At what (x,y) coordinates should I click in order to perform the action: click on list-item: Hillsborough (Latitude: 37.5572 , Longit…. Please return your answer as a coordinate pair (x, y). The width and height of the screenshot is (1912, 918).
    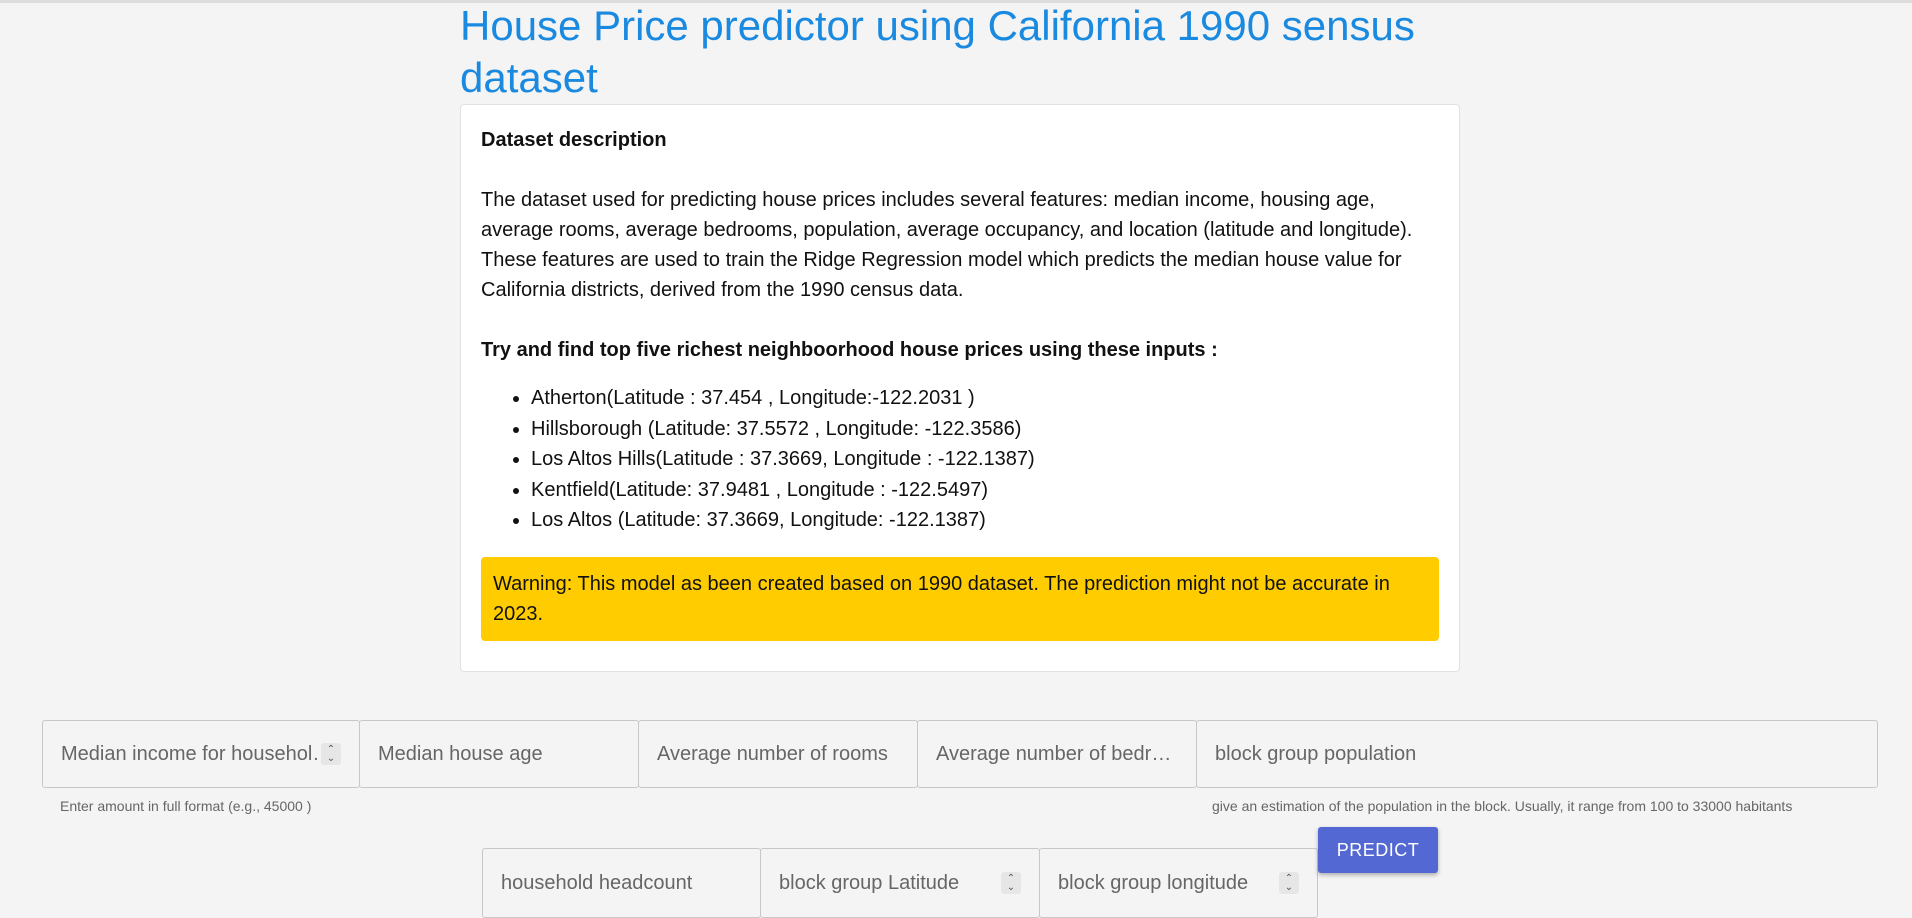
    Looking at the image, I should click on (985, 429).